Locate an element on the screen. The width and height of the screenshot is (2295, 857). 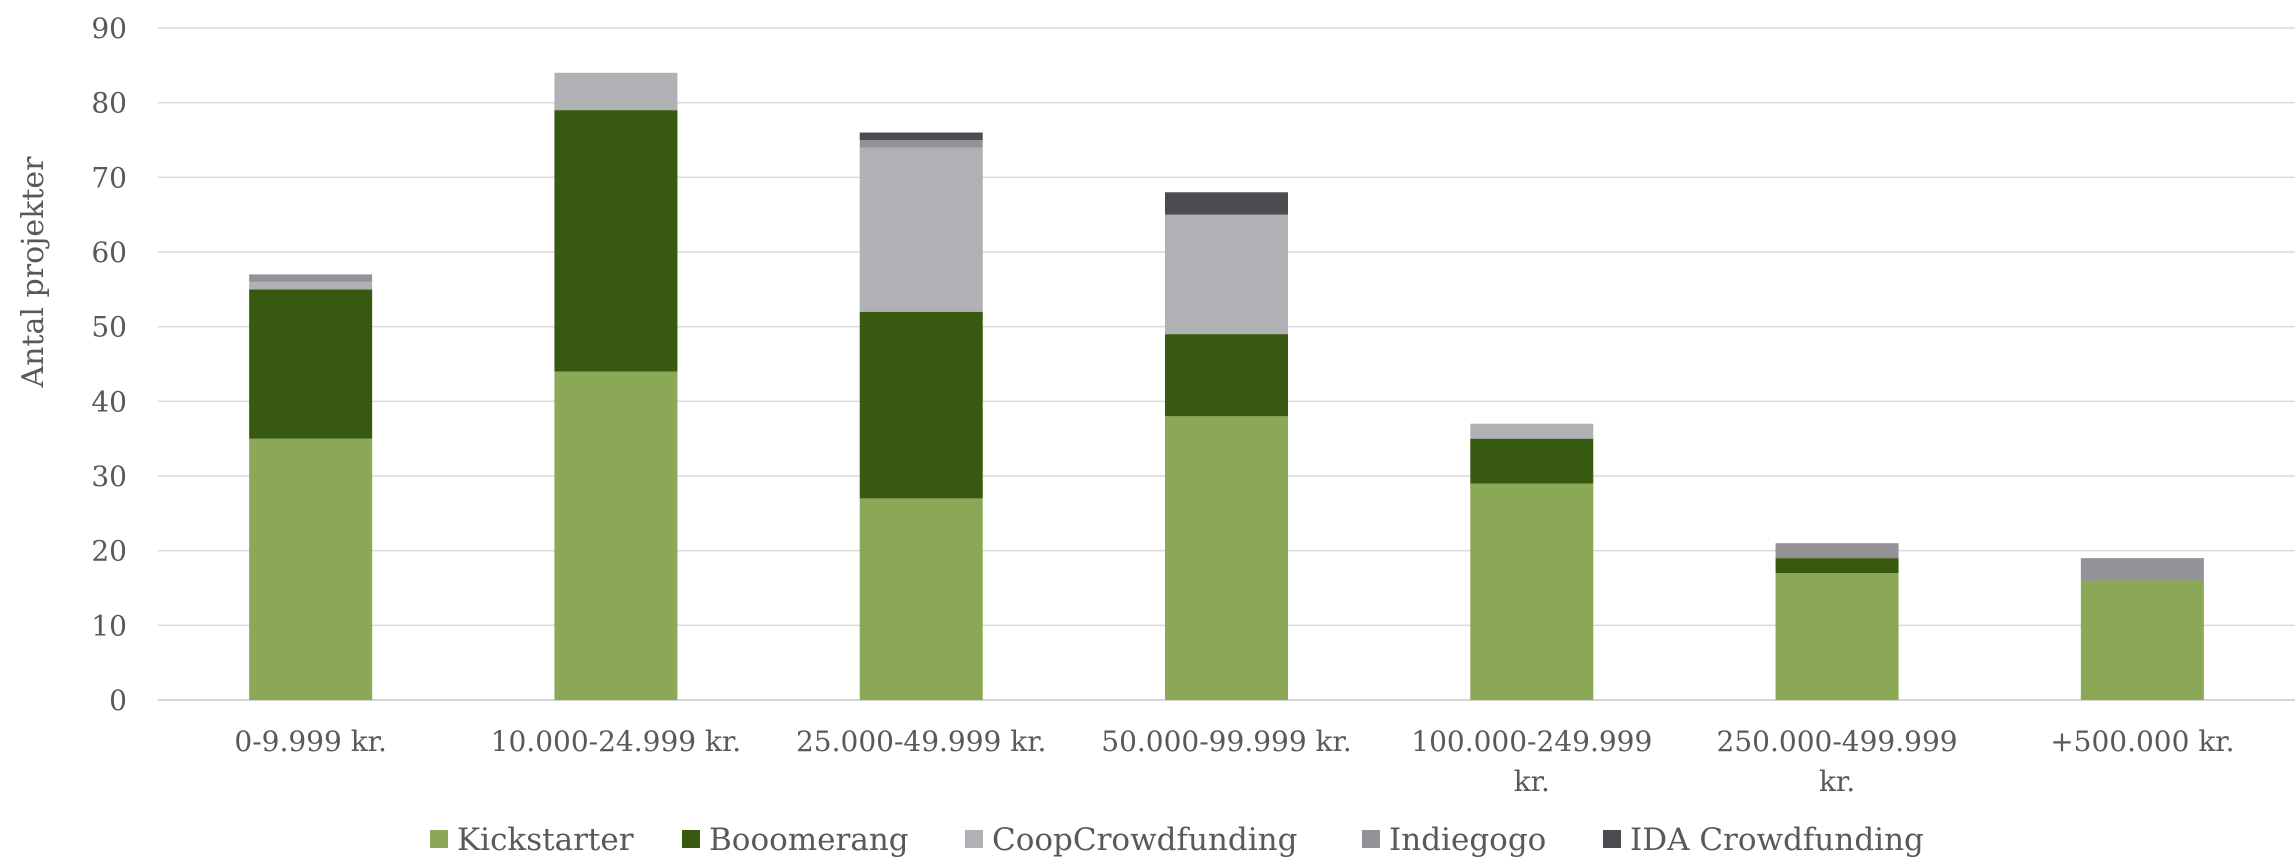
legend-label: IDA Crowdfunding is located at coordinates (1777, 839).